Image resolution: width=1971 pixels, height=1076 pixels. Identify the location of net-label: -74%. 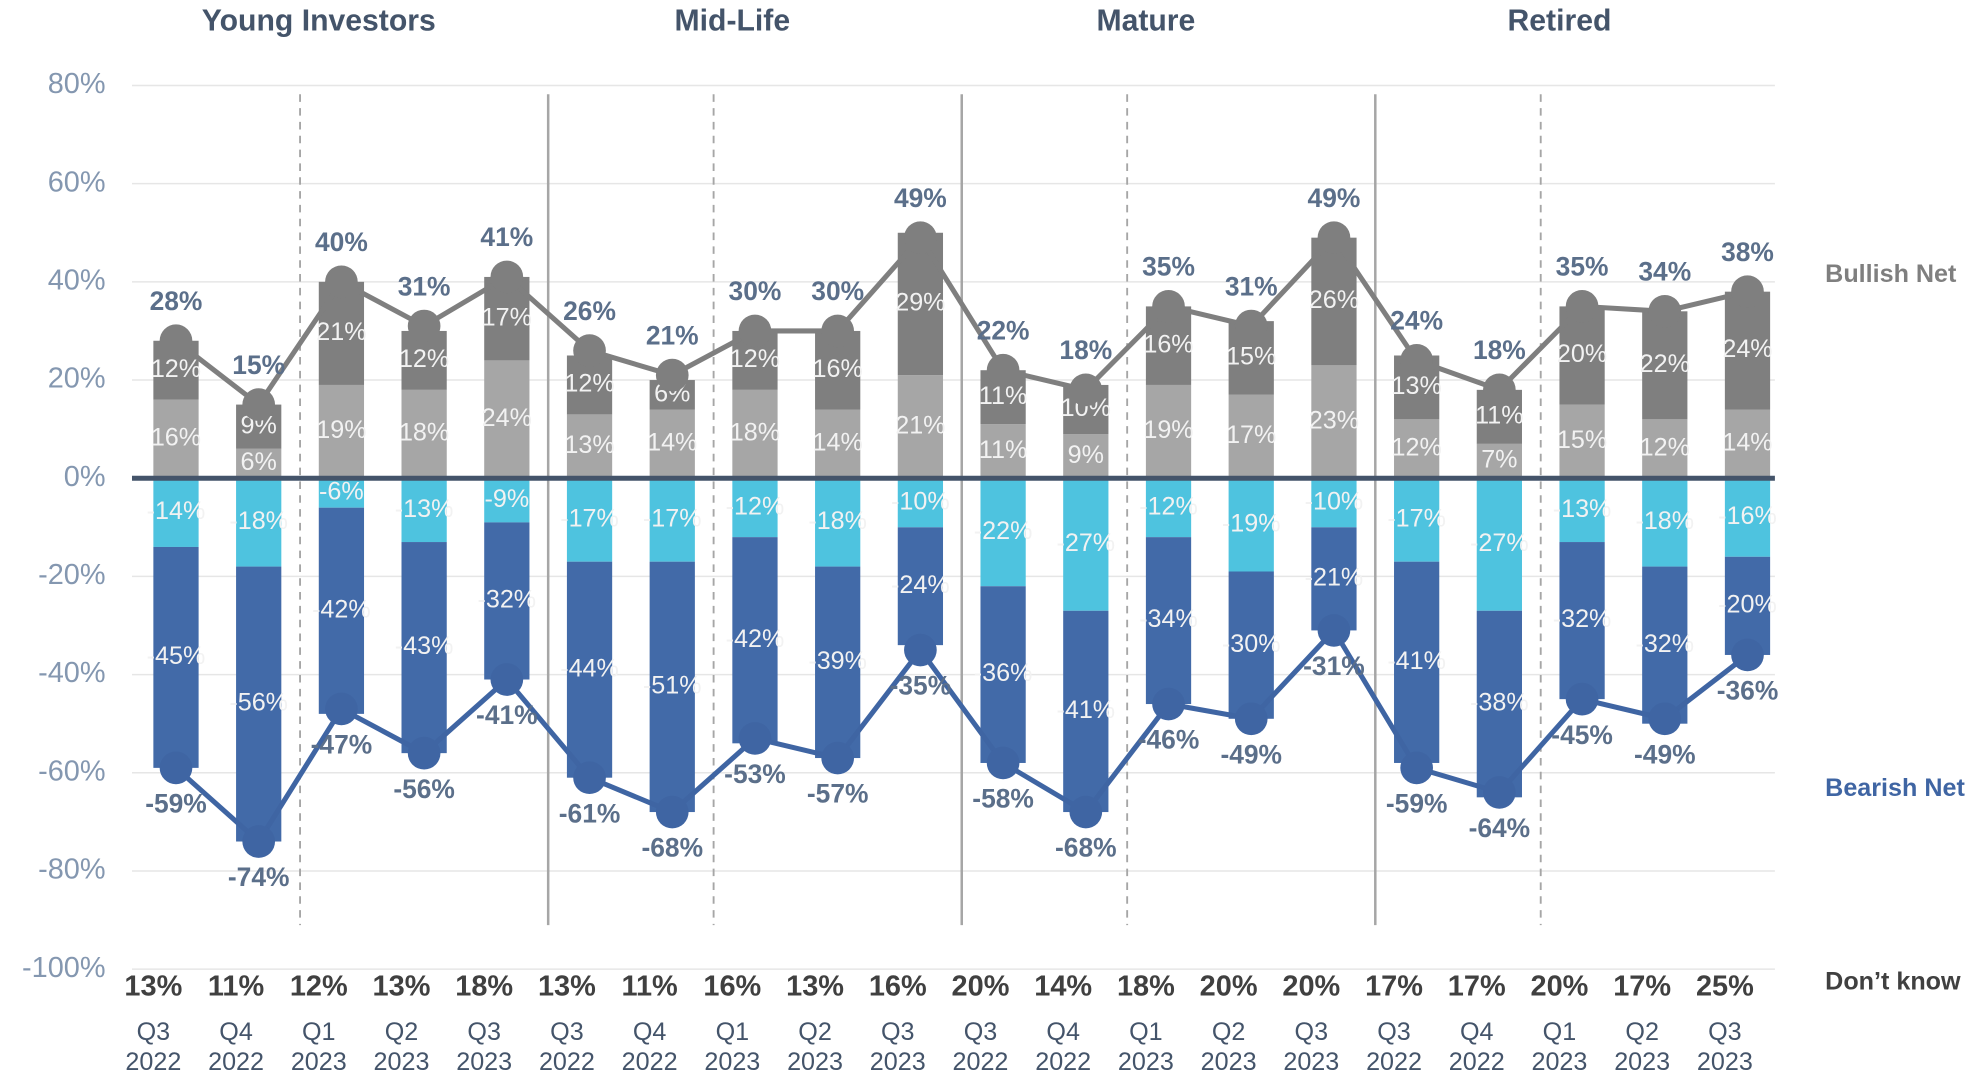
(259, 877).